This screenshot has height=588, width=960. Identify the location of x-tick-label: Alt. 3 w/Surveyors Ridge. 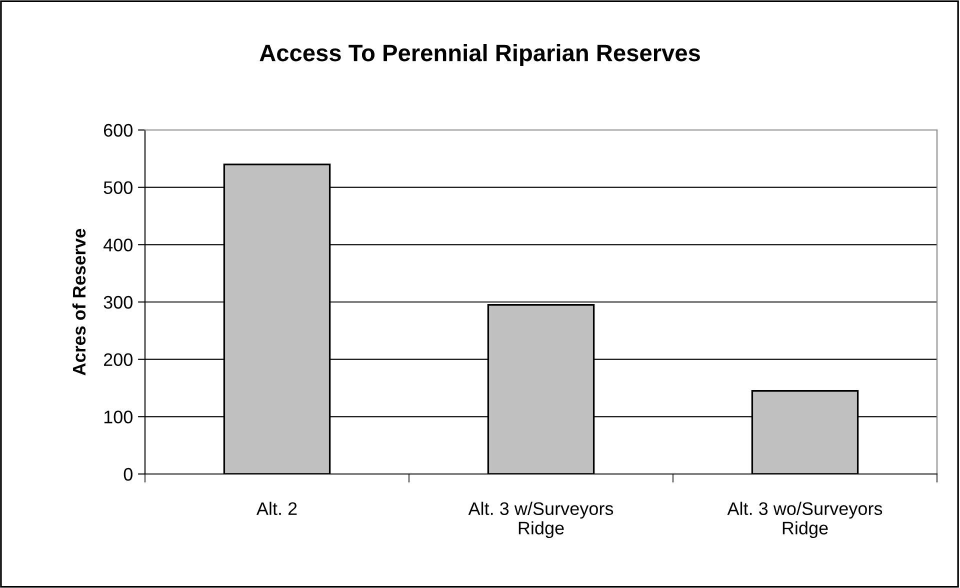
(541, 520).